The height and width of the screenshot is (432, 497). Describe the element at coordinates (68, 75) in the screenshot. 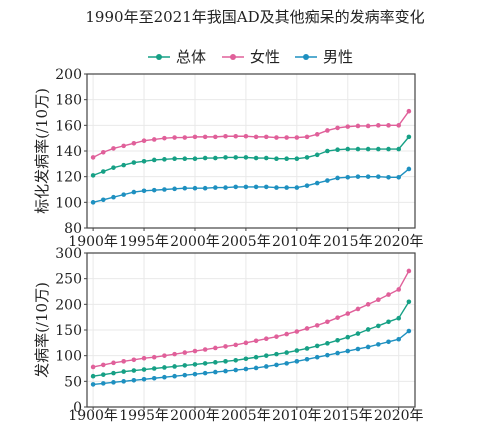

I see `y-tick-label: 200` at that location.